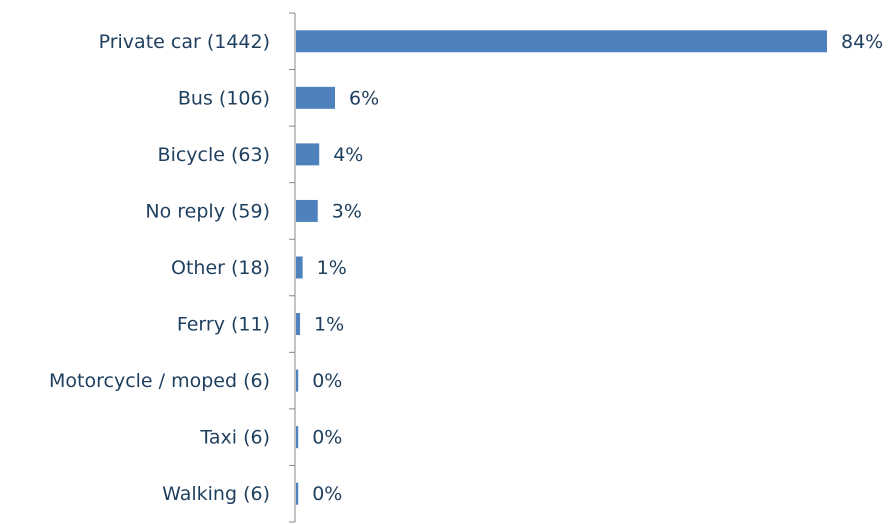 The width and height of the screenshot is (890, 524). I want to click on data-label: 3%, so click(347, 211).